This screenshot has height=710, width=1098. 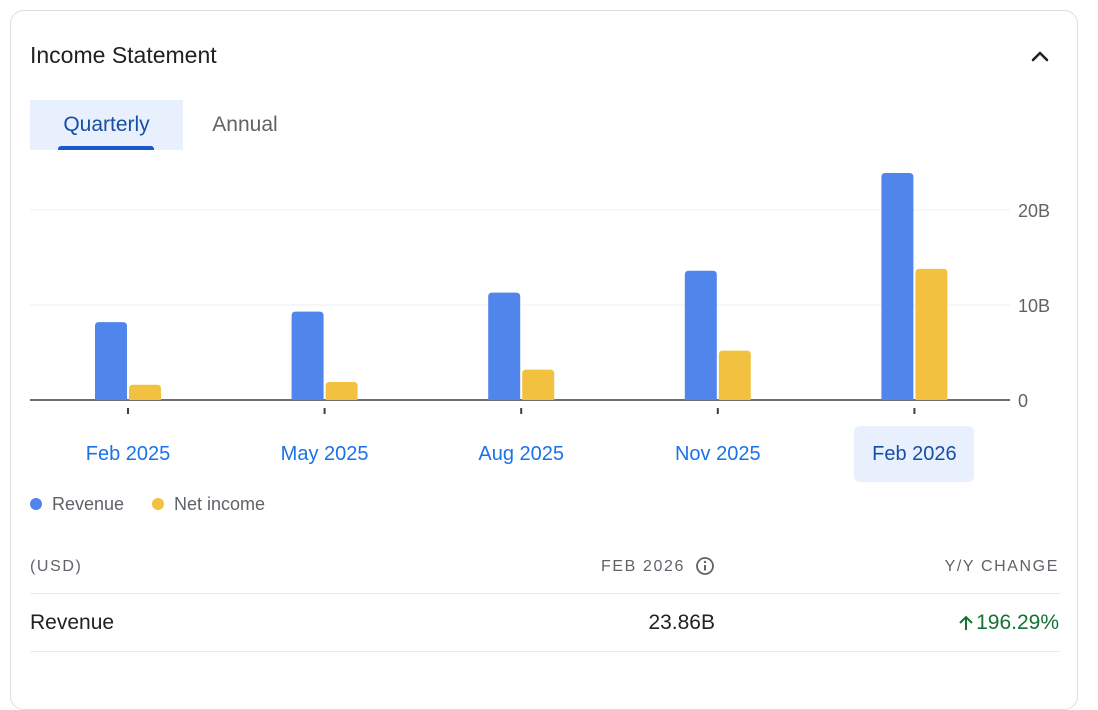 What do you see at coordinates (1023, 401) in the screenshot?
I see `y-tick-label: 0` at bounding box center [1023, 401].